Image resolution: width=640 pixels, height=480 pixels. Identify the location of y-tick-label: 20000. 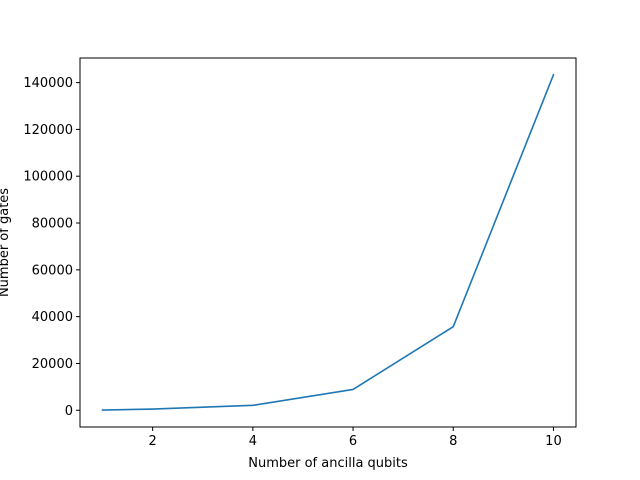
(52, 364).